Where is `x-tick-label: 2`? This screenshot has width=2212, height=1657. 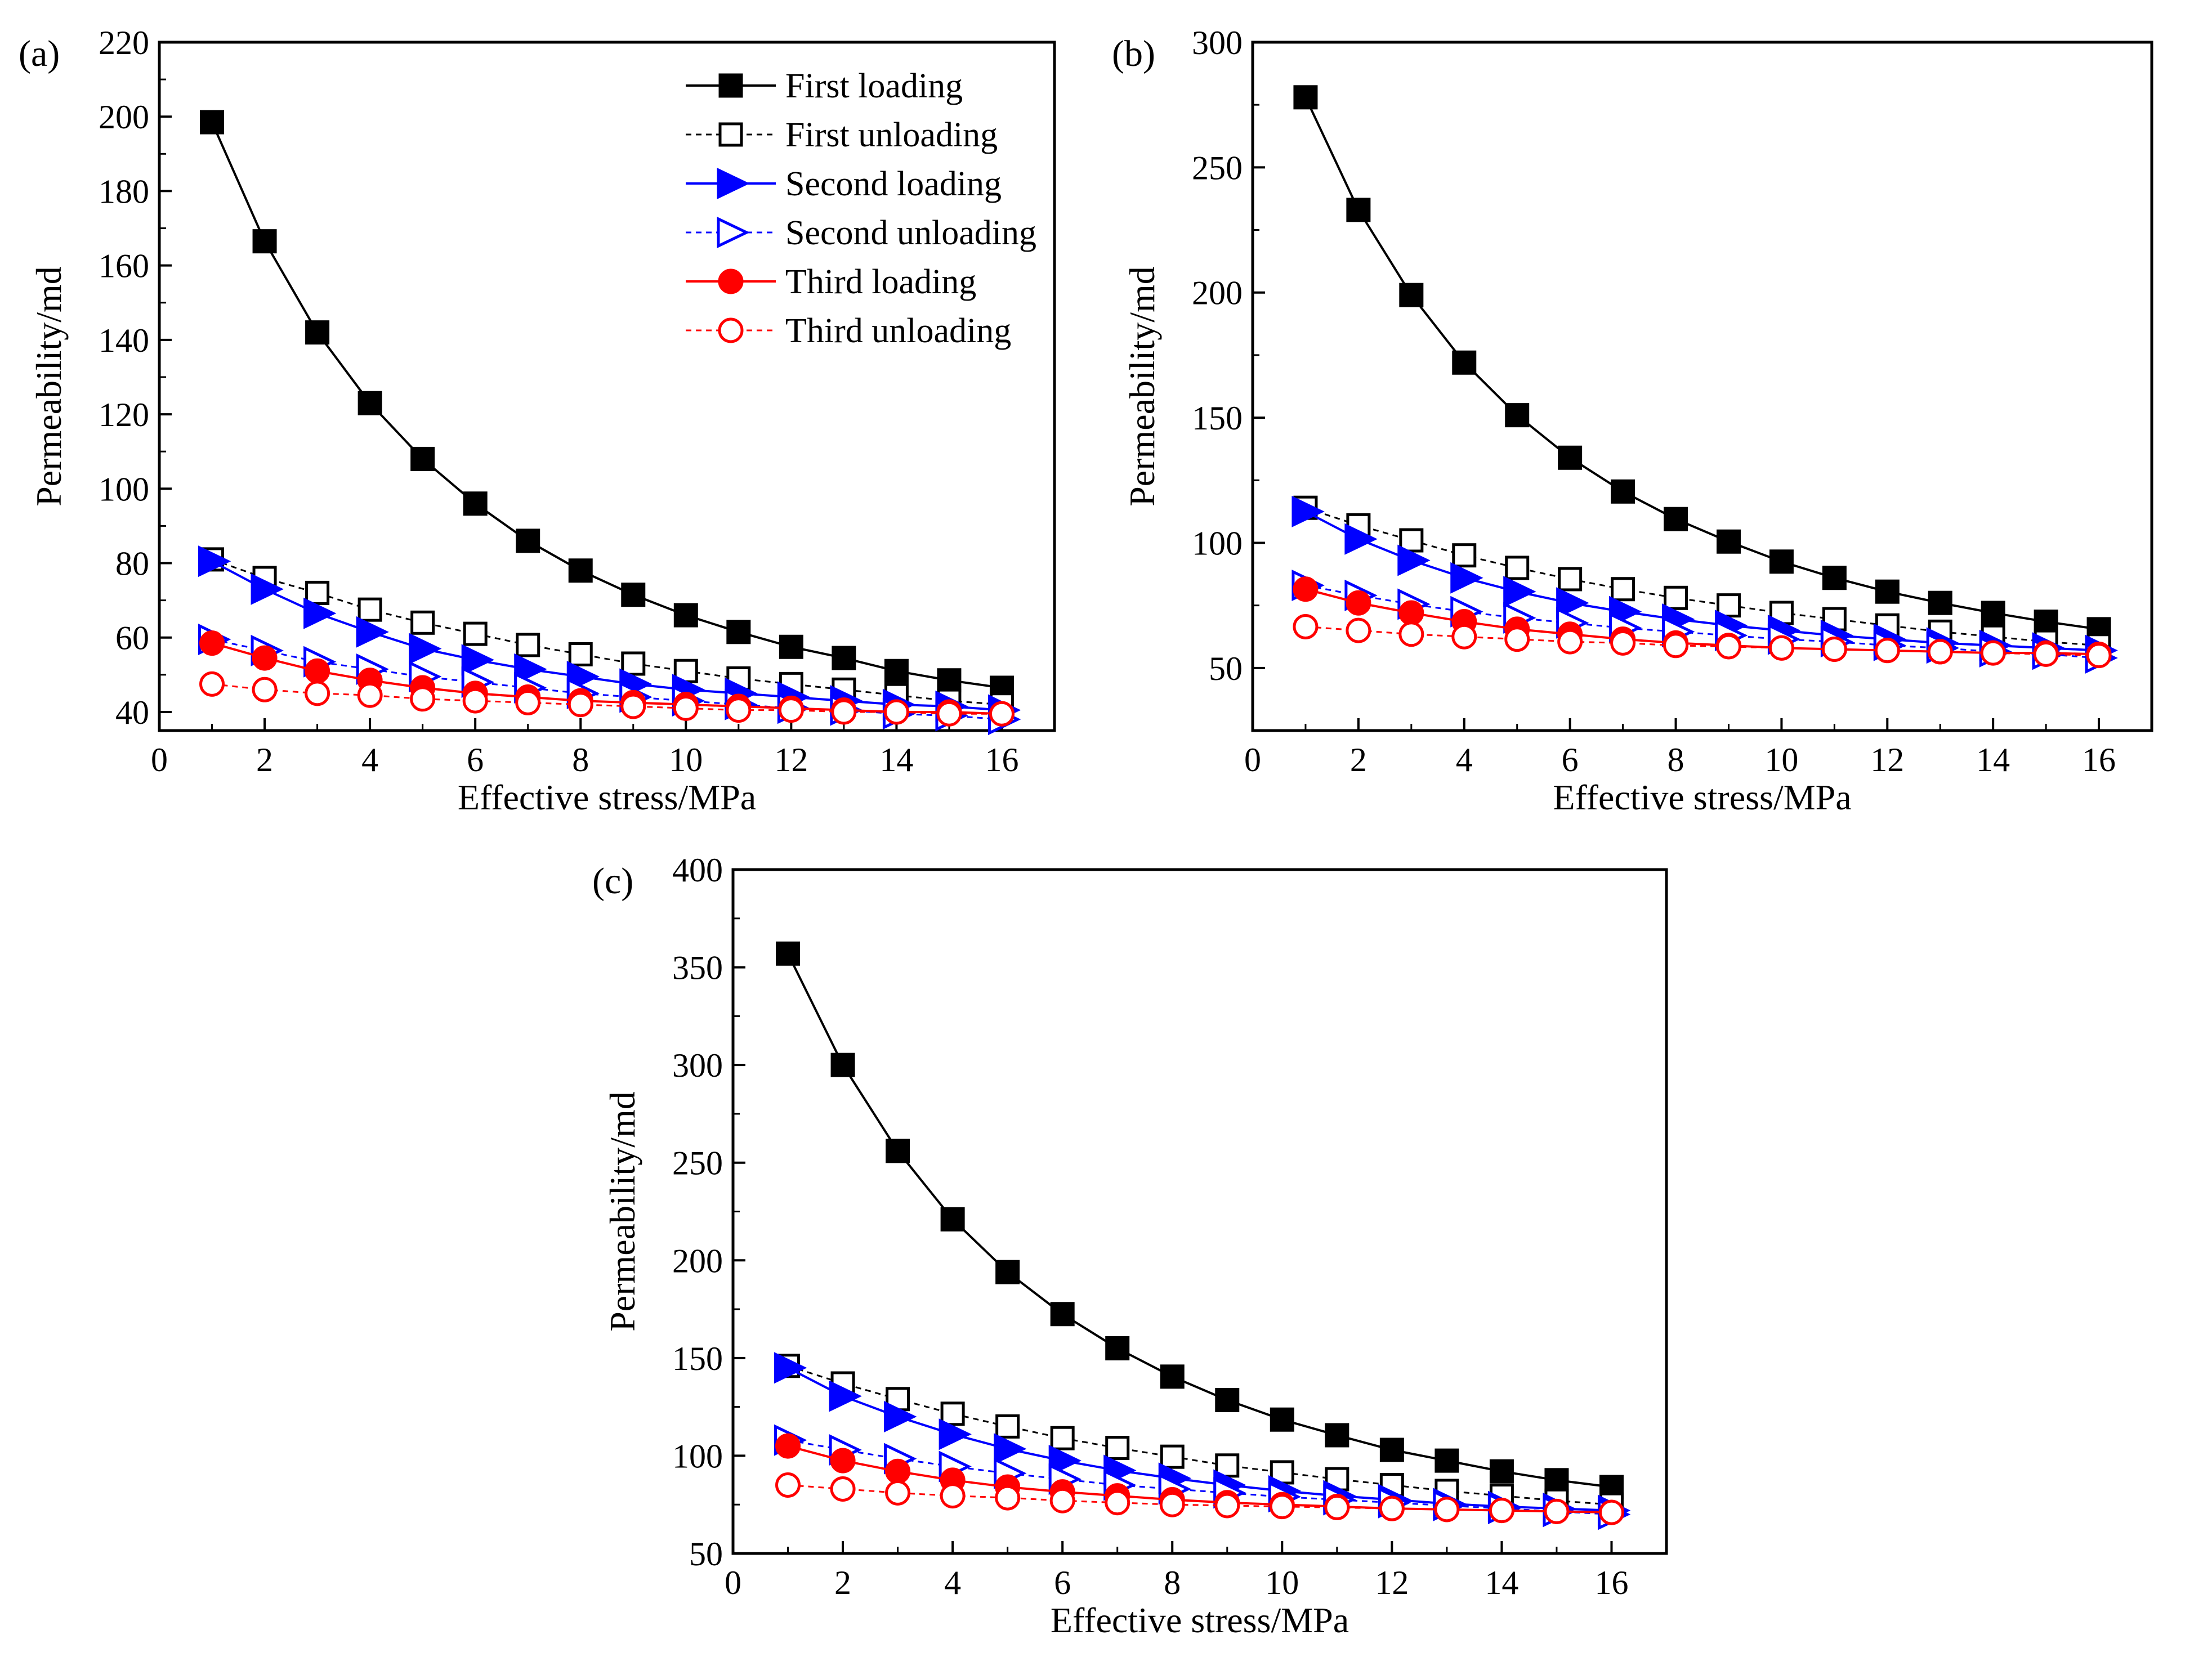
x-tick-label: 2 is located at coordinates (264, 759).